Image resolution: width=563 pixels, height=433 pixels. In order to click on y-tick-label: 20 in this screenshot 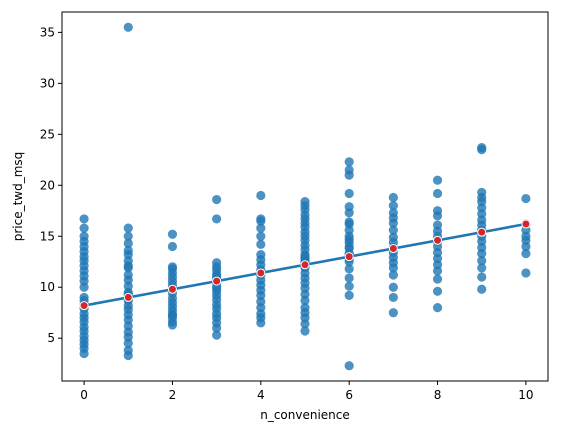, I will do `click(47, 185)`.